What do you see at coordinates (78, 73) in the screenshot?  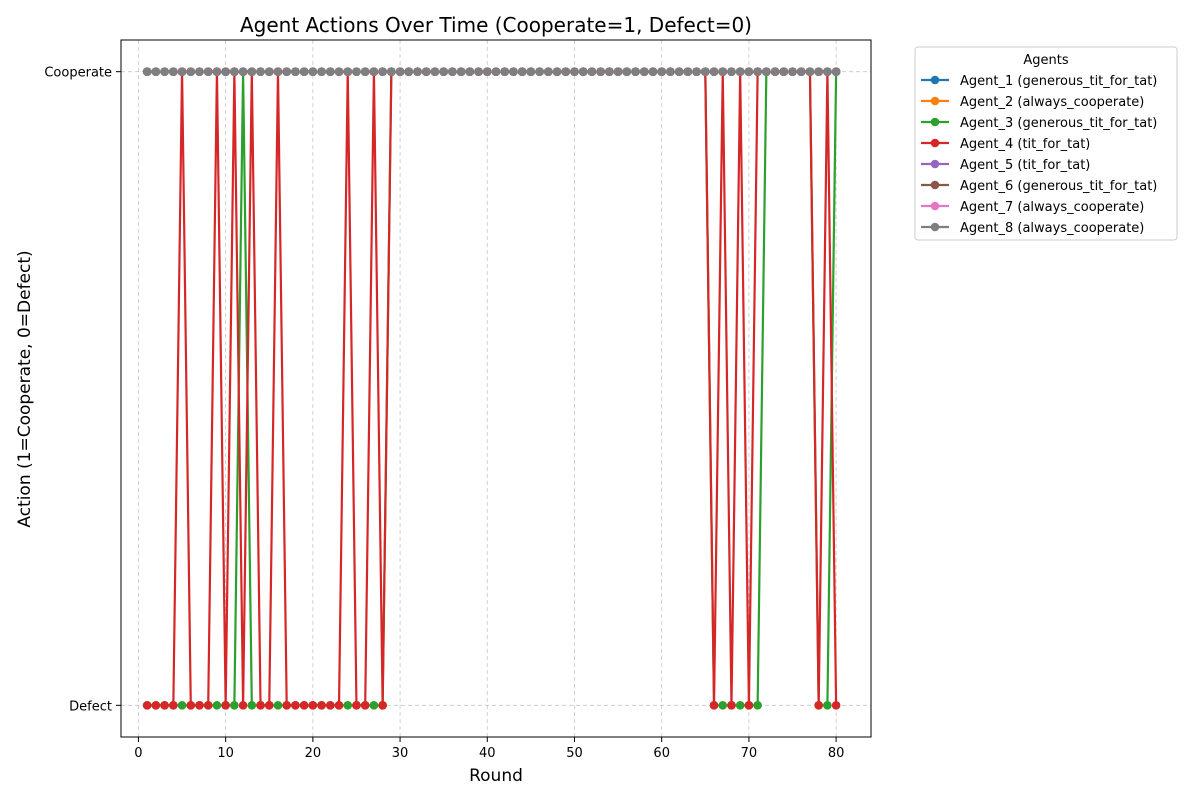 I see `y-tick-label: Cooperate` at bounding box center [78, 73].